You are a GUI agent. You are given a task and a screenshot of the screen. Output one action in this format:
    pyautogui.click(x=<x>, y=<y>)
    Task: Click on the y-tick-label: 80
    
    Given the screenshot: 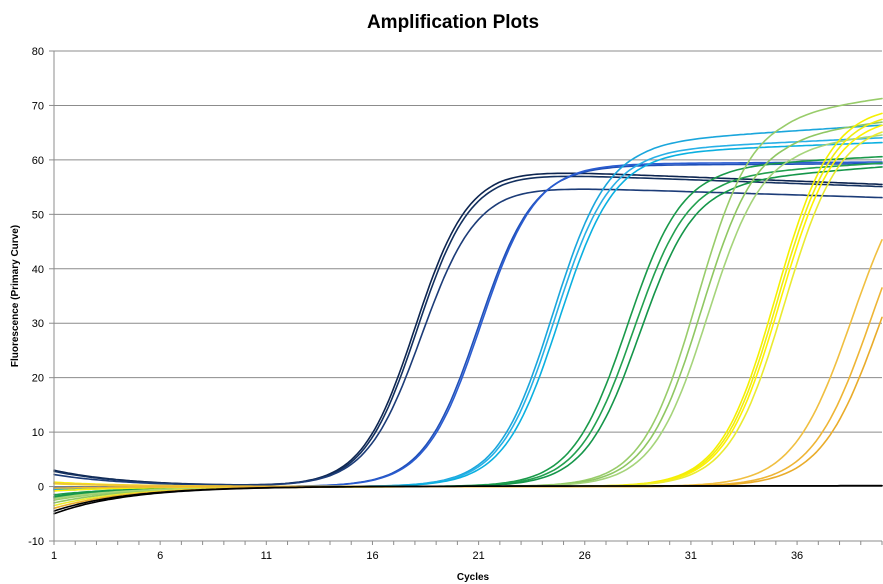 What is the action you would take?
    pyautogui.click(x=38, y=52)
    